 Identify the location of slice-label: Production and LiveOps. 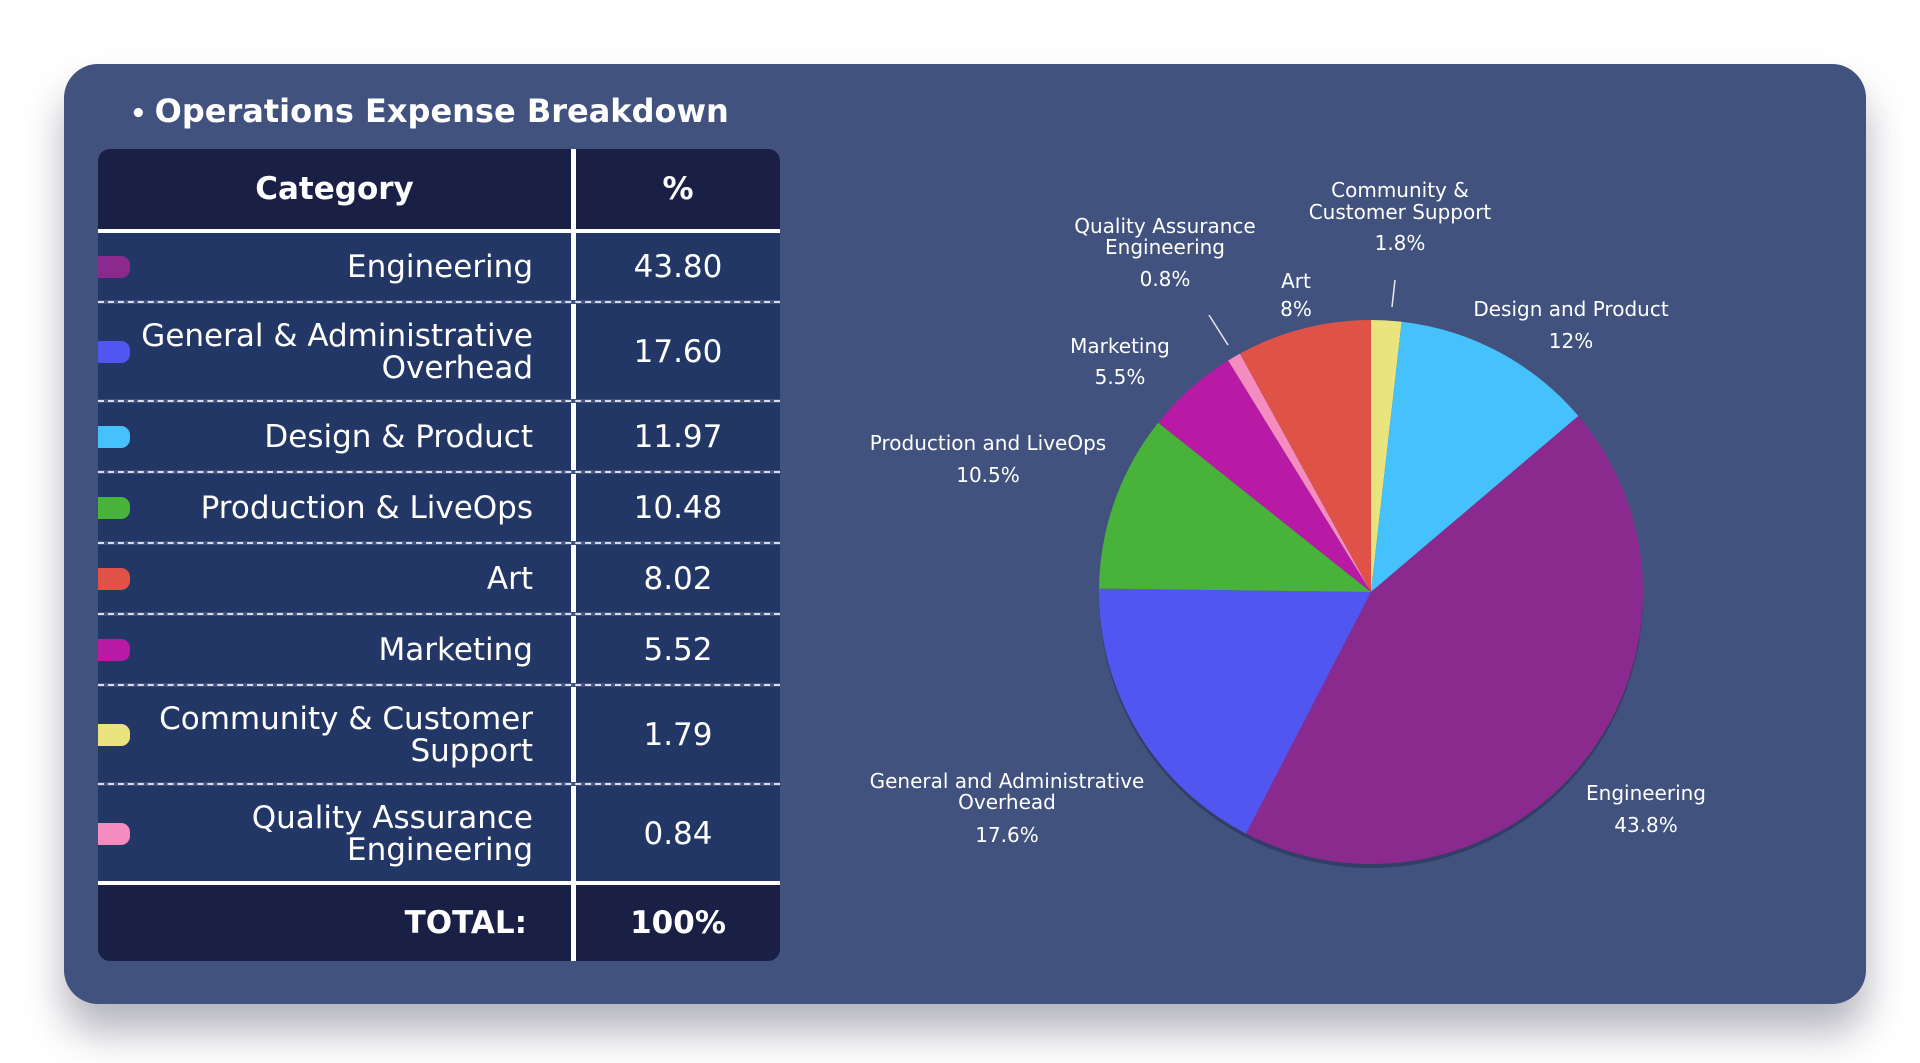
(988, 443).